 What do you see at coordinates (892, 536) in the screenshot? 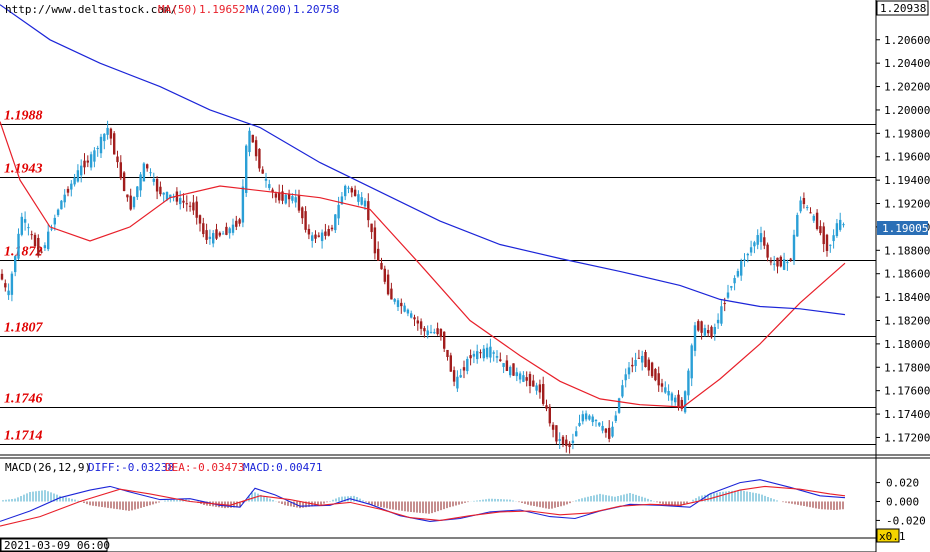
I see `scale-label: x0.1` at bounding box center [892, 536].